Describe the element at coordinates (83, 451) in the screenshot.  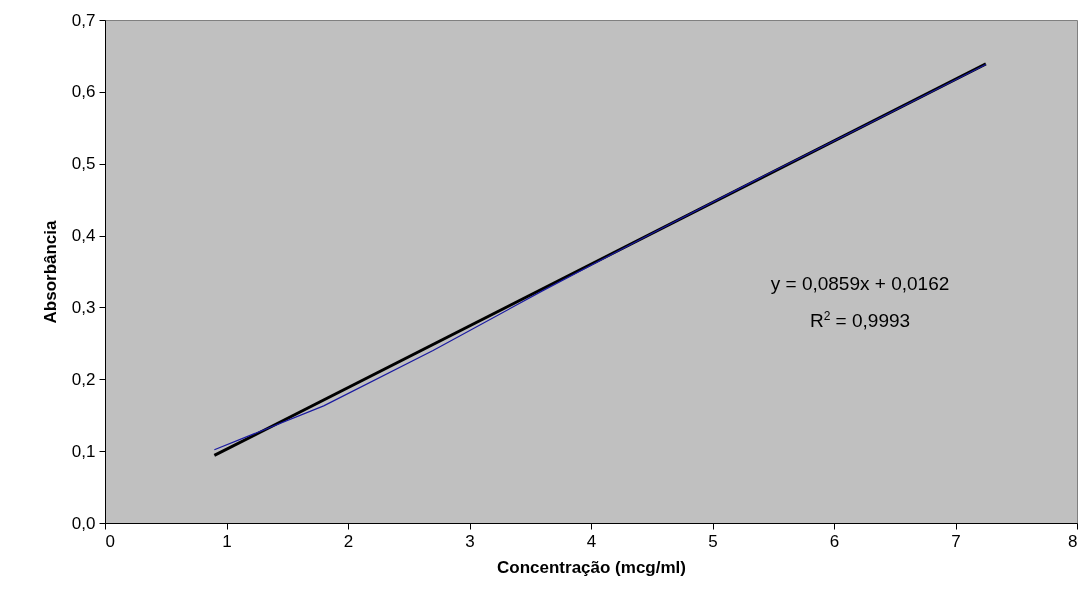
I see `y-tick-label: 0,1` at that location.